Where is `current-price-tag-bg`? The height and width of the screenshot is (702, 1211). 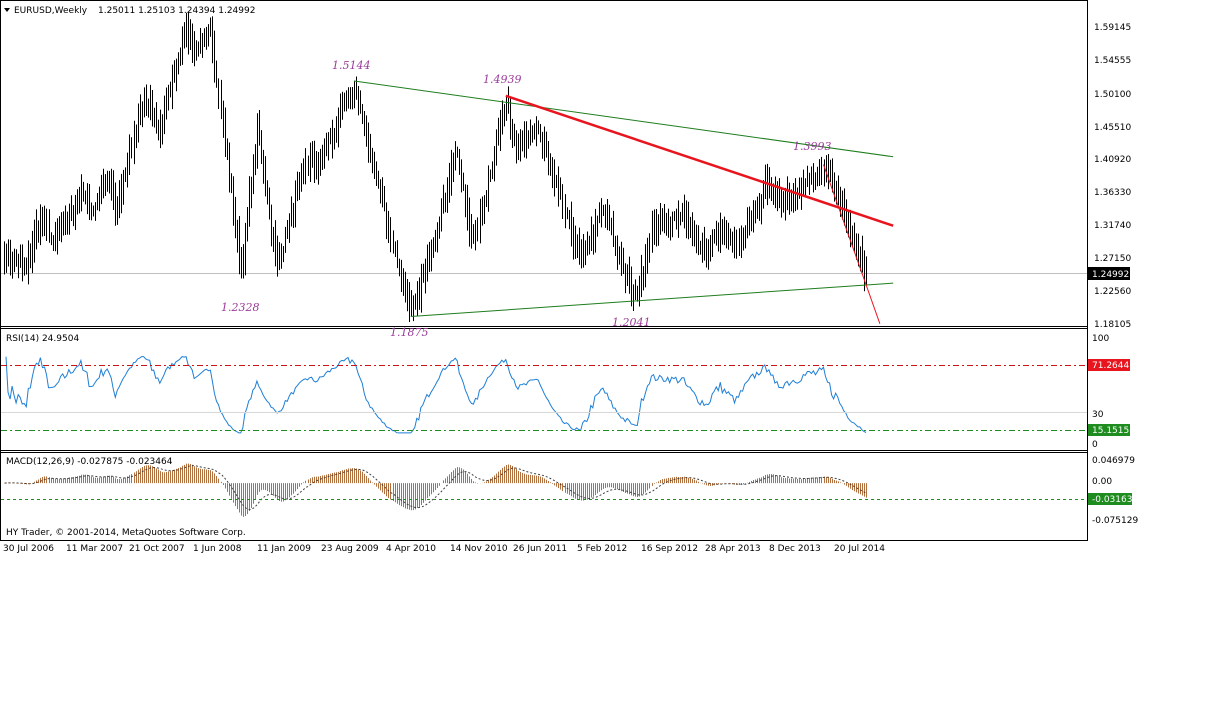
current-price-tag-bg is located at coordinates (1109, 273).